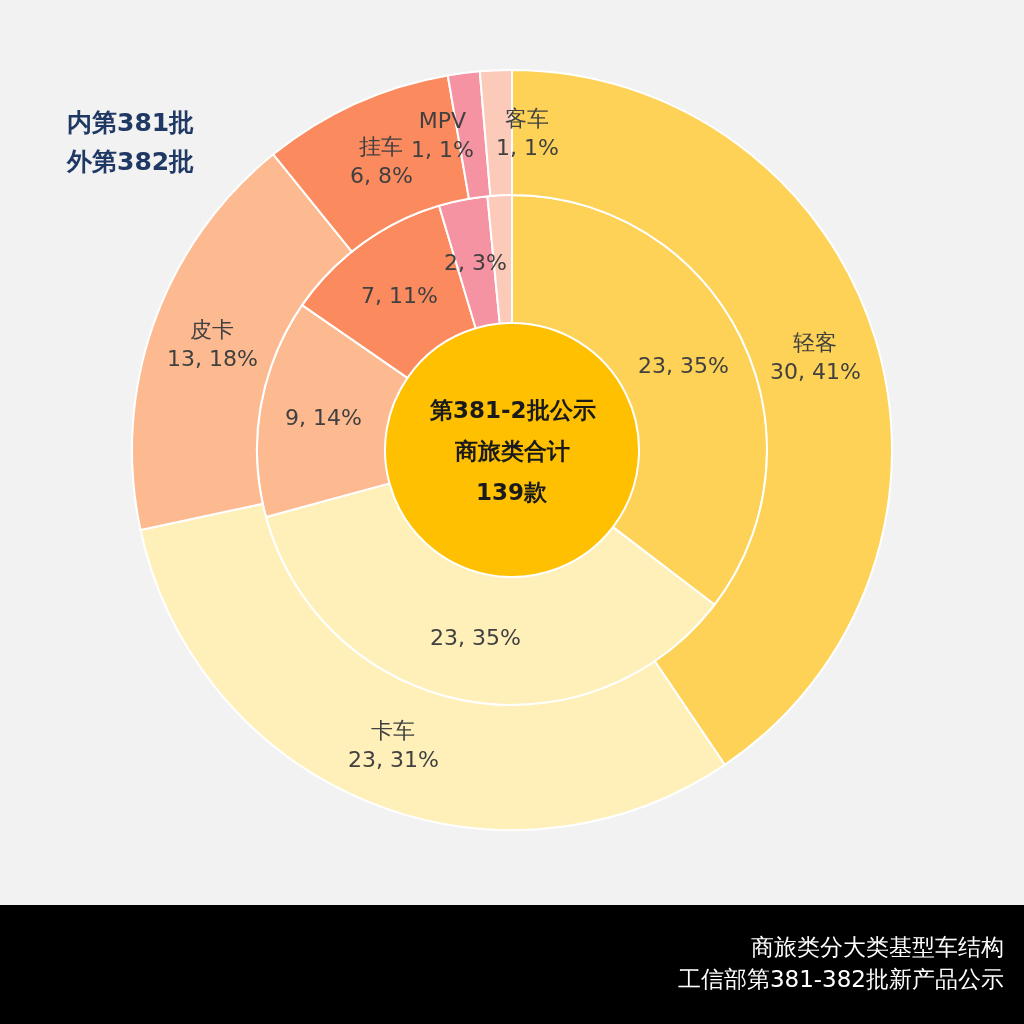 This screenshot has width=1024, height=1024. I want to click on slice-label: 卡车, so click(393, 730).